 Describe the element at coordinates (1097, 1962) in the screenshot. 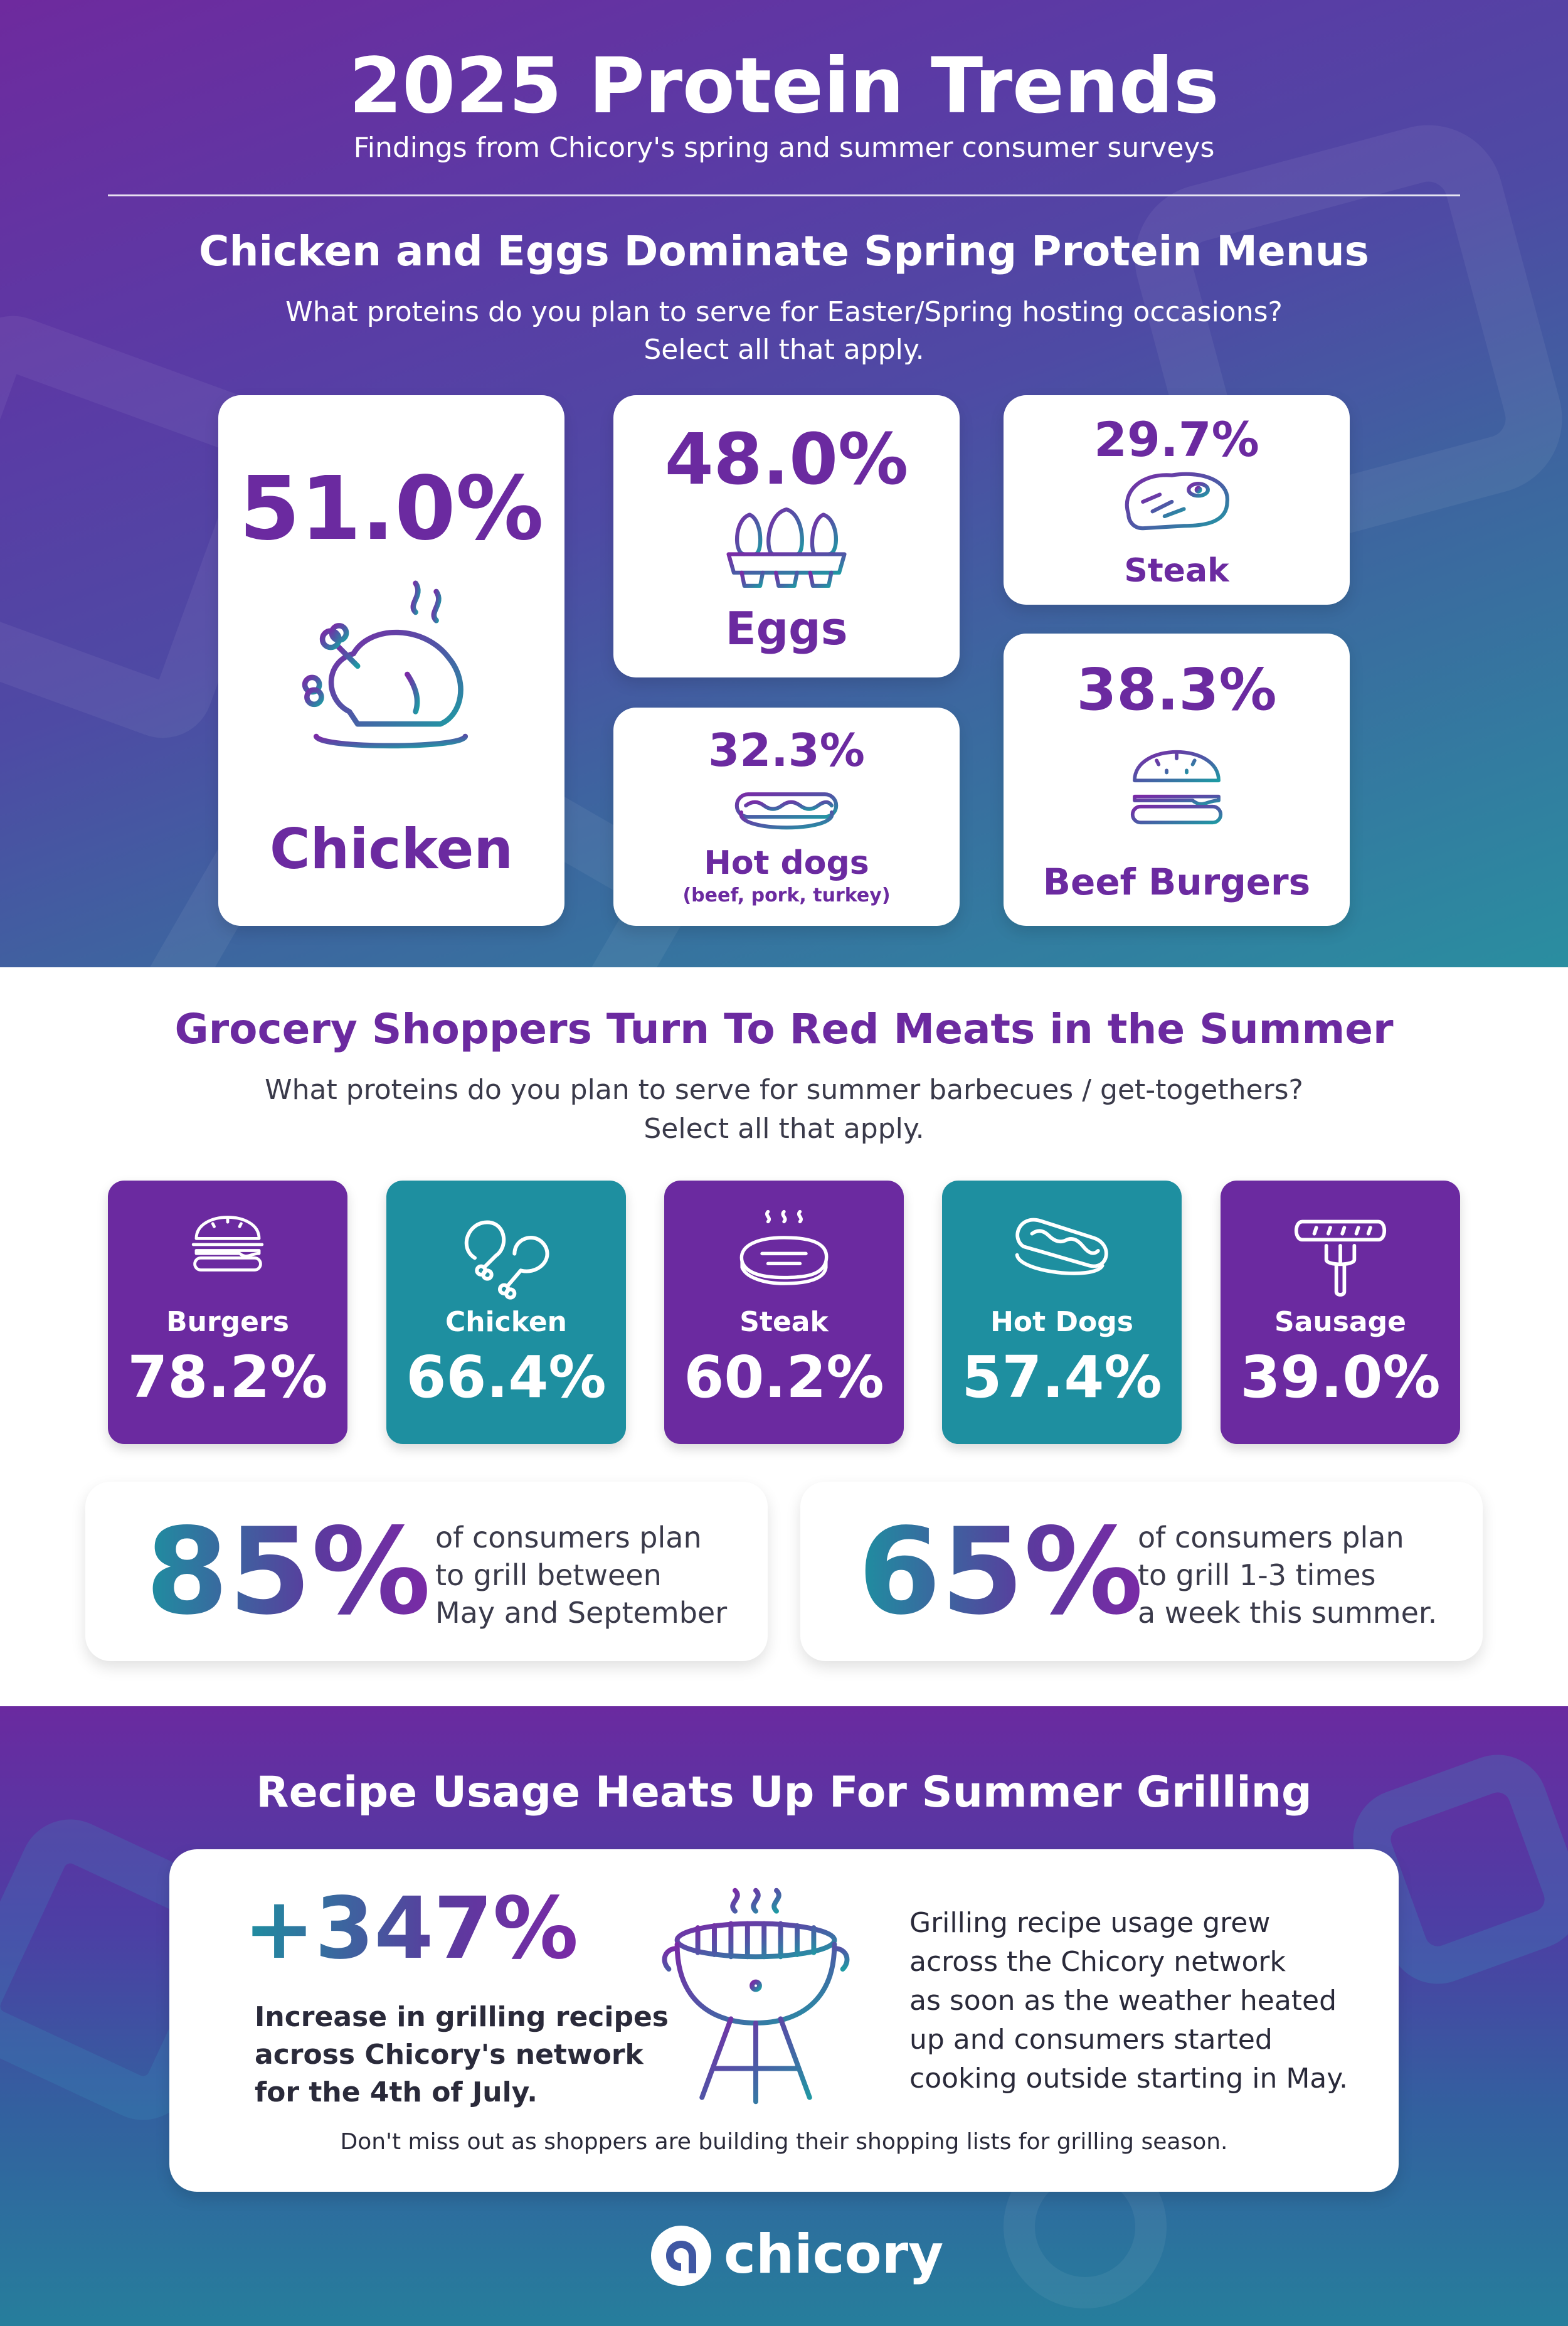

I see `recipes-desc-line2: across the Chicory network` at that location.